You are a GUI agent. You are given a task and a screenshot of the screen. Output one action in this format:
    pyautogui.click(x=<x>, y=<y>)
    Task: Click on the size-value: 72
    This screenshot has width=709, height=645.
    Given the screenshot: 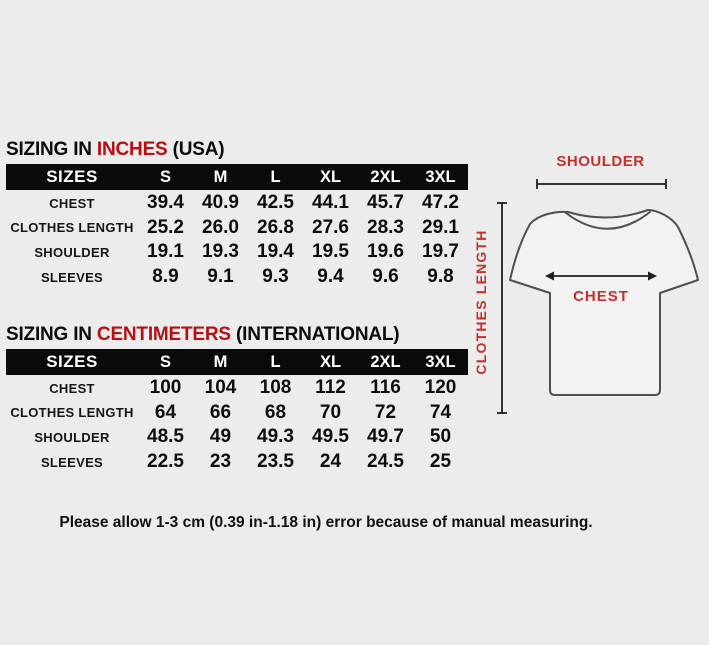 What is the action you would take?
    pyautogui.click(x=385, y=412)
    